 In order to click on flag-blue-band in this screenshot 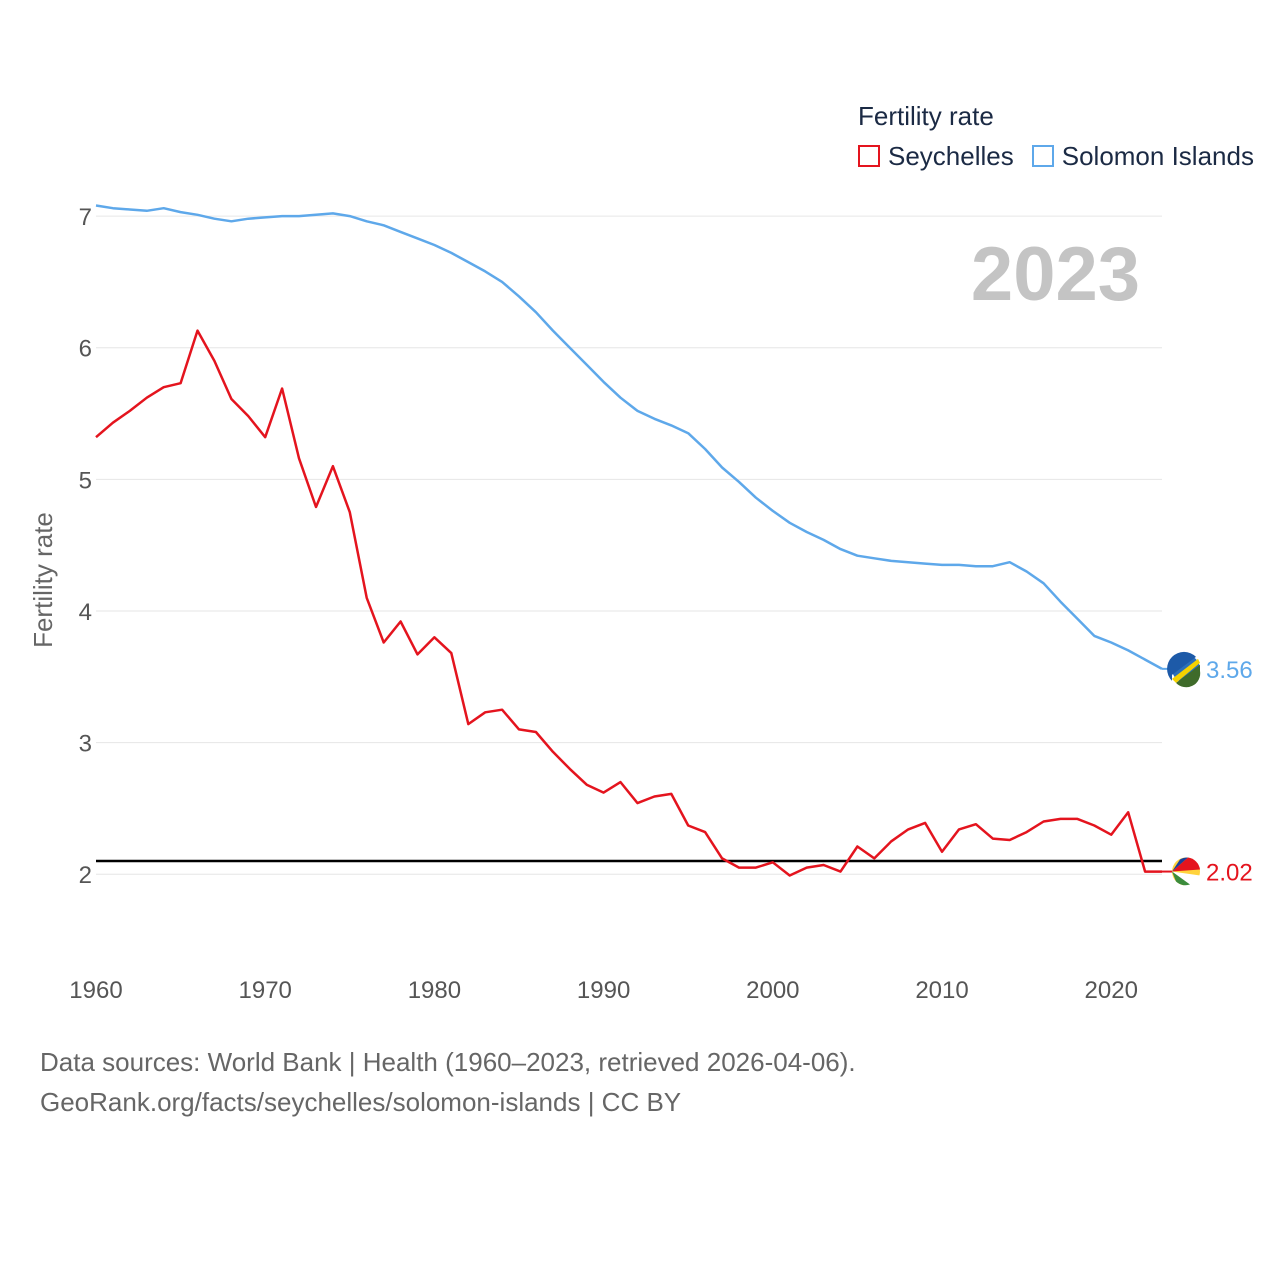, I will do `click(1180, 864)`.